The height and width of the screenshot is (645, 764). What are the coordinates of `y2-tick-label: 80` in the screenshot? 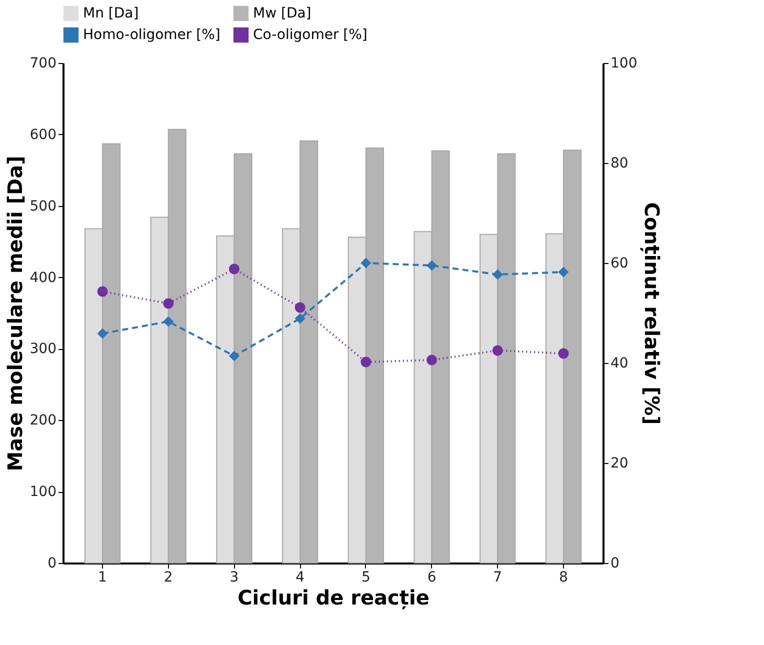 It's located at (619, 164).